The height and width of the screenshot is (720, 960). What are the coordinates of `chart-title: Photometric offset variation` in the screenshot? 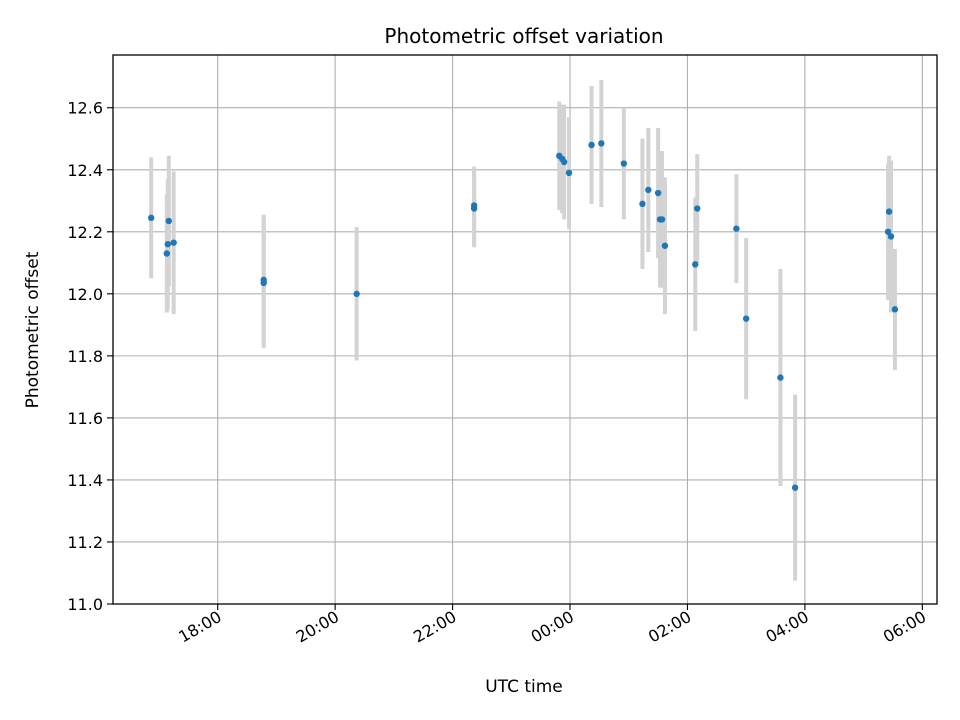 It's located at (523, 36).